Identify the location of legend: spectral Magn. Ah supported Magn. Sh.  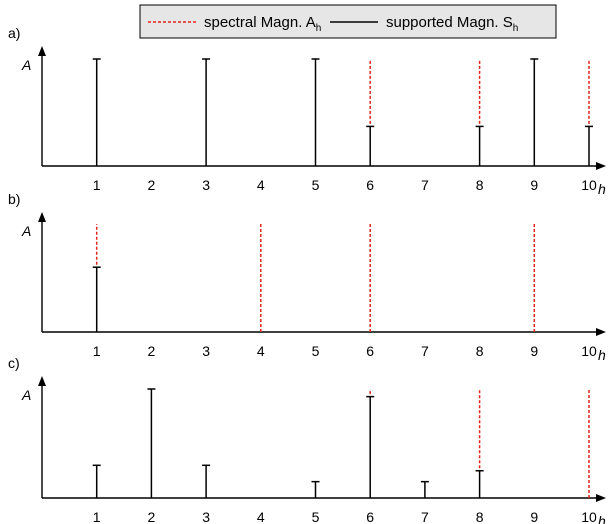
(348, 21).